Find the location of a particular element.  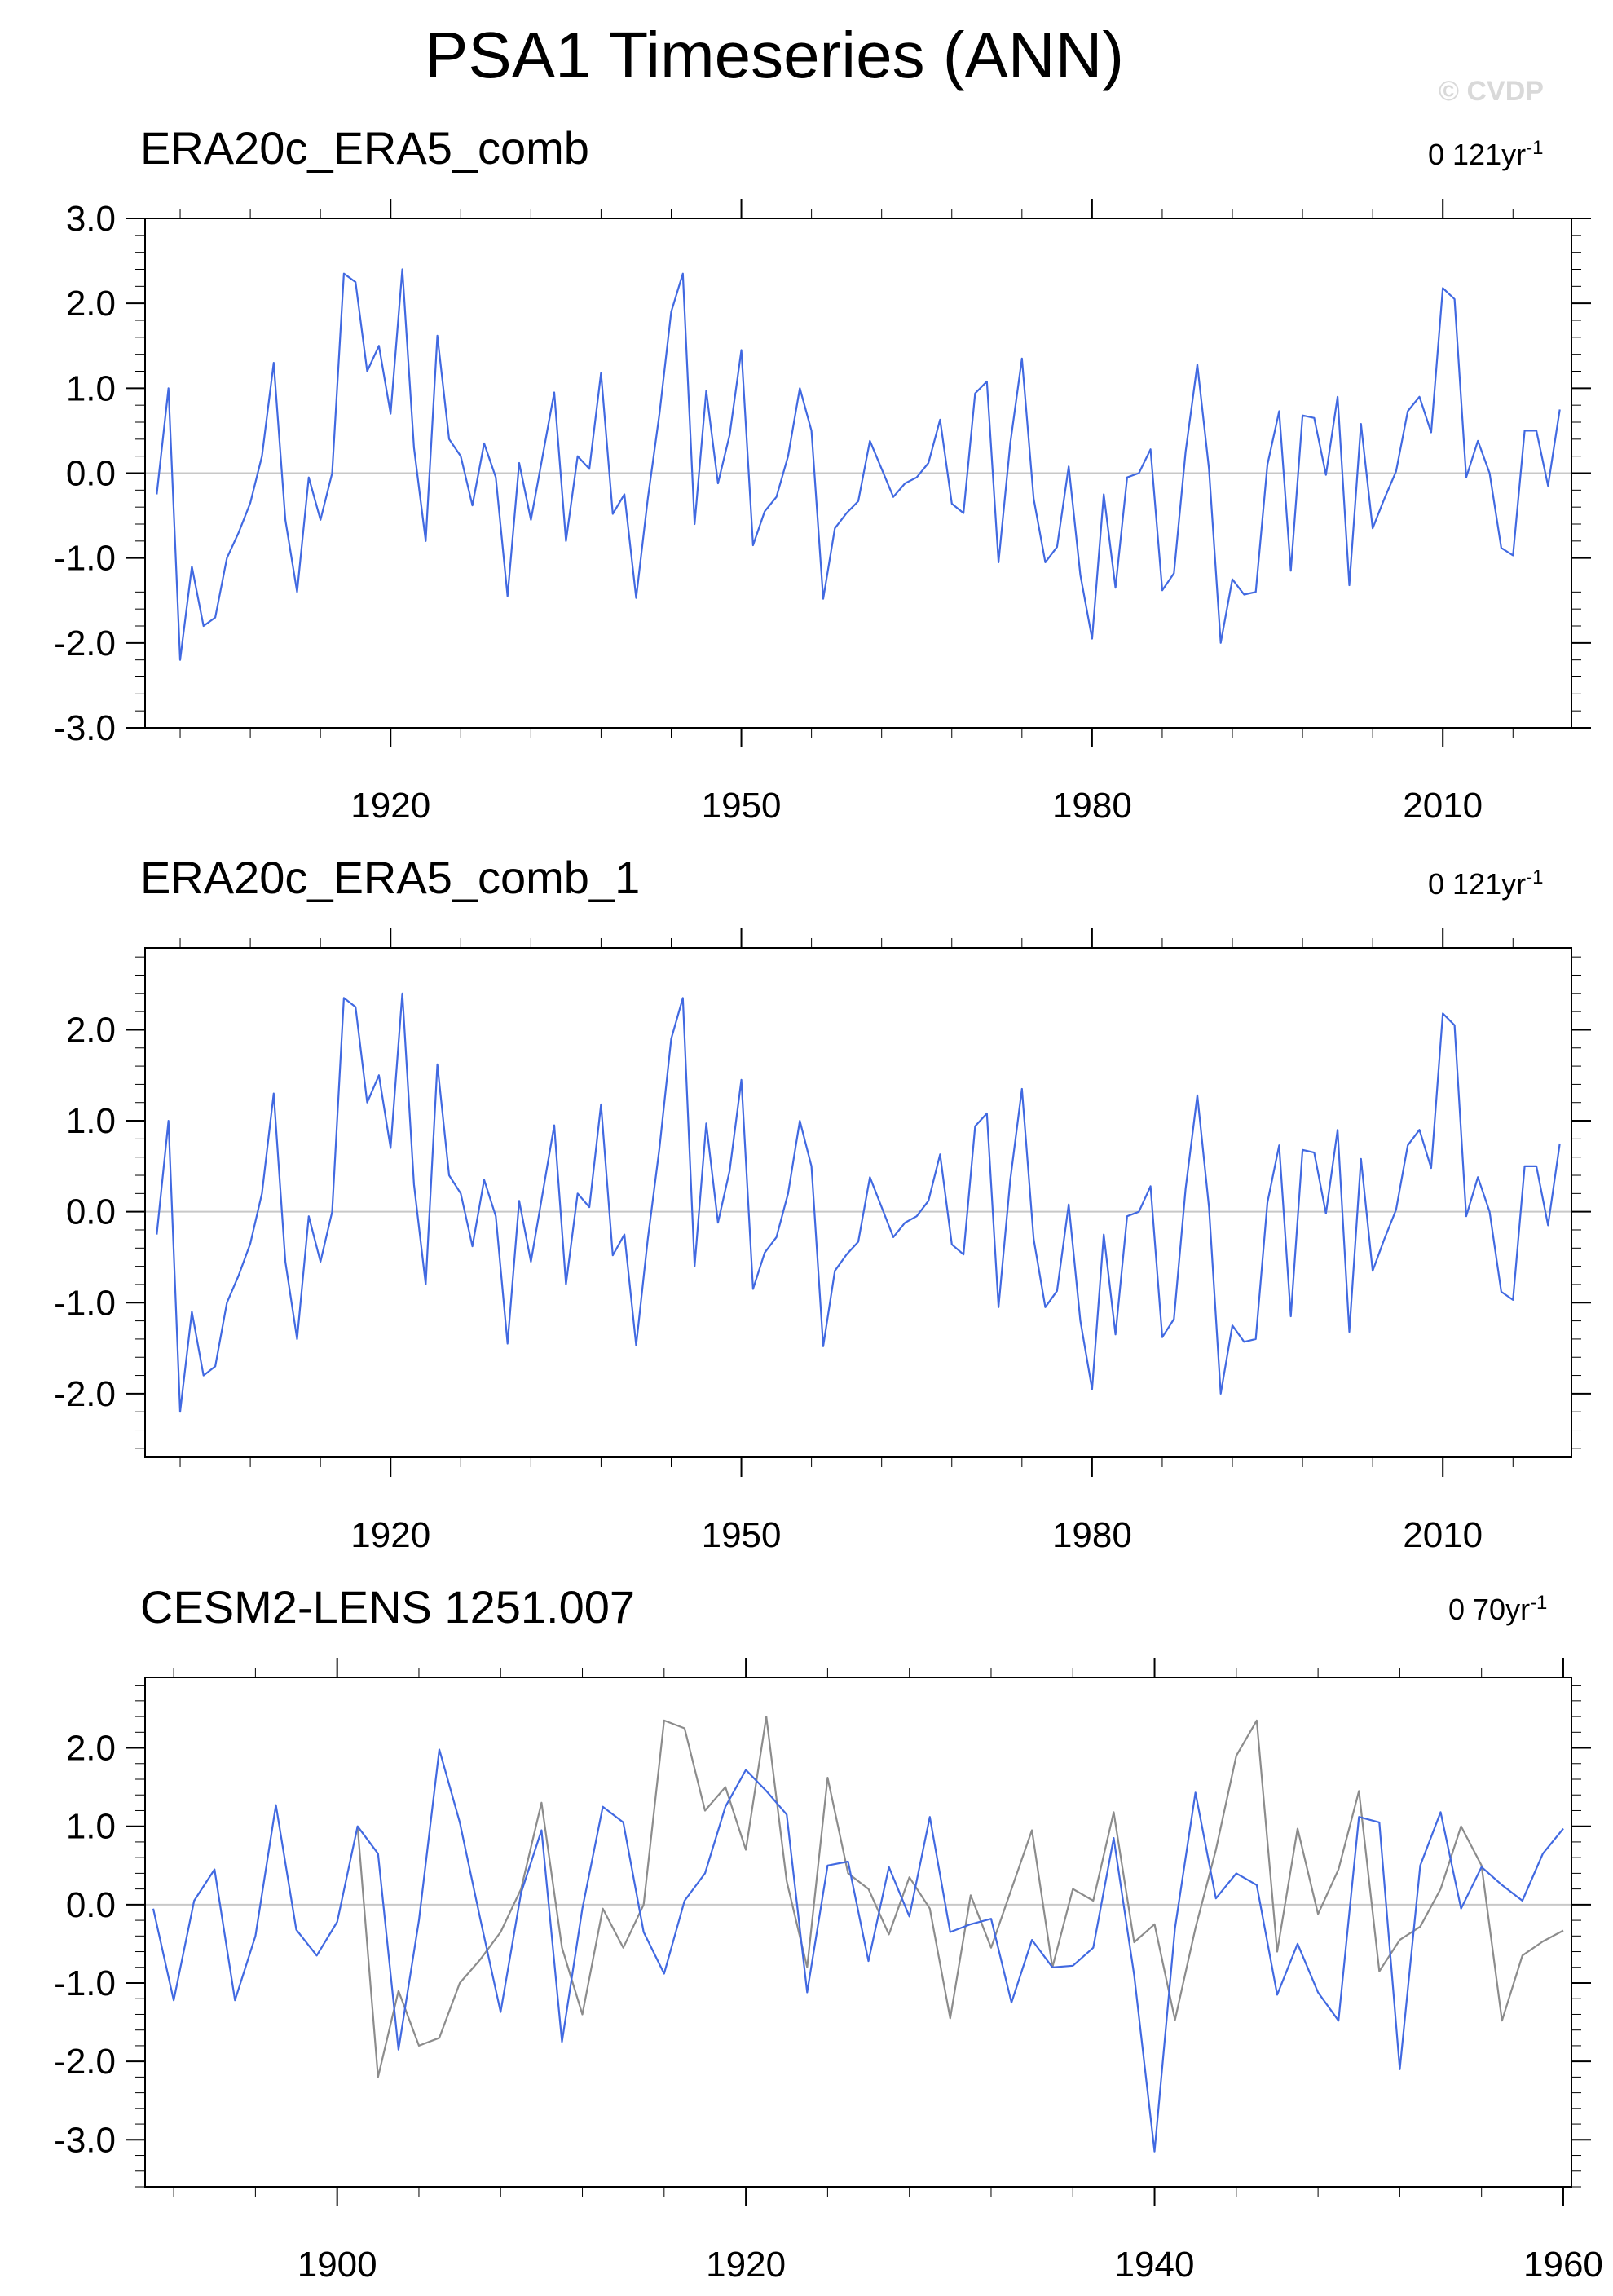

panel-1-title: ERA20c_ERA5_comb is located at coordinates (364, 148).